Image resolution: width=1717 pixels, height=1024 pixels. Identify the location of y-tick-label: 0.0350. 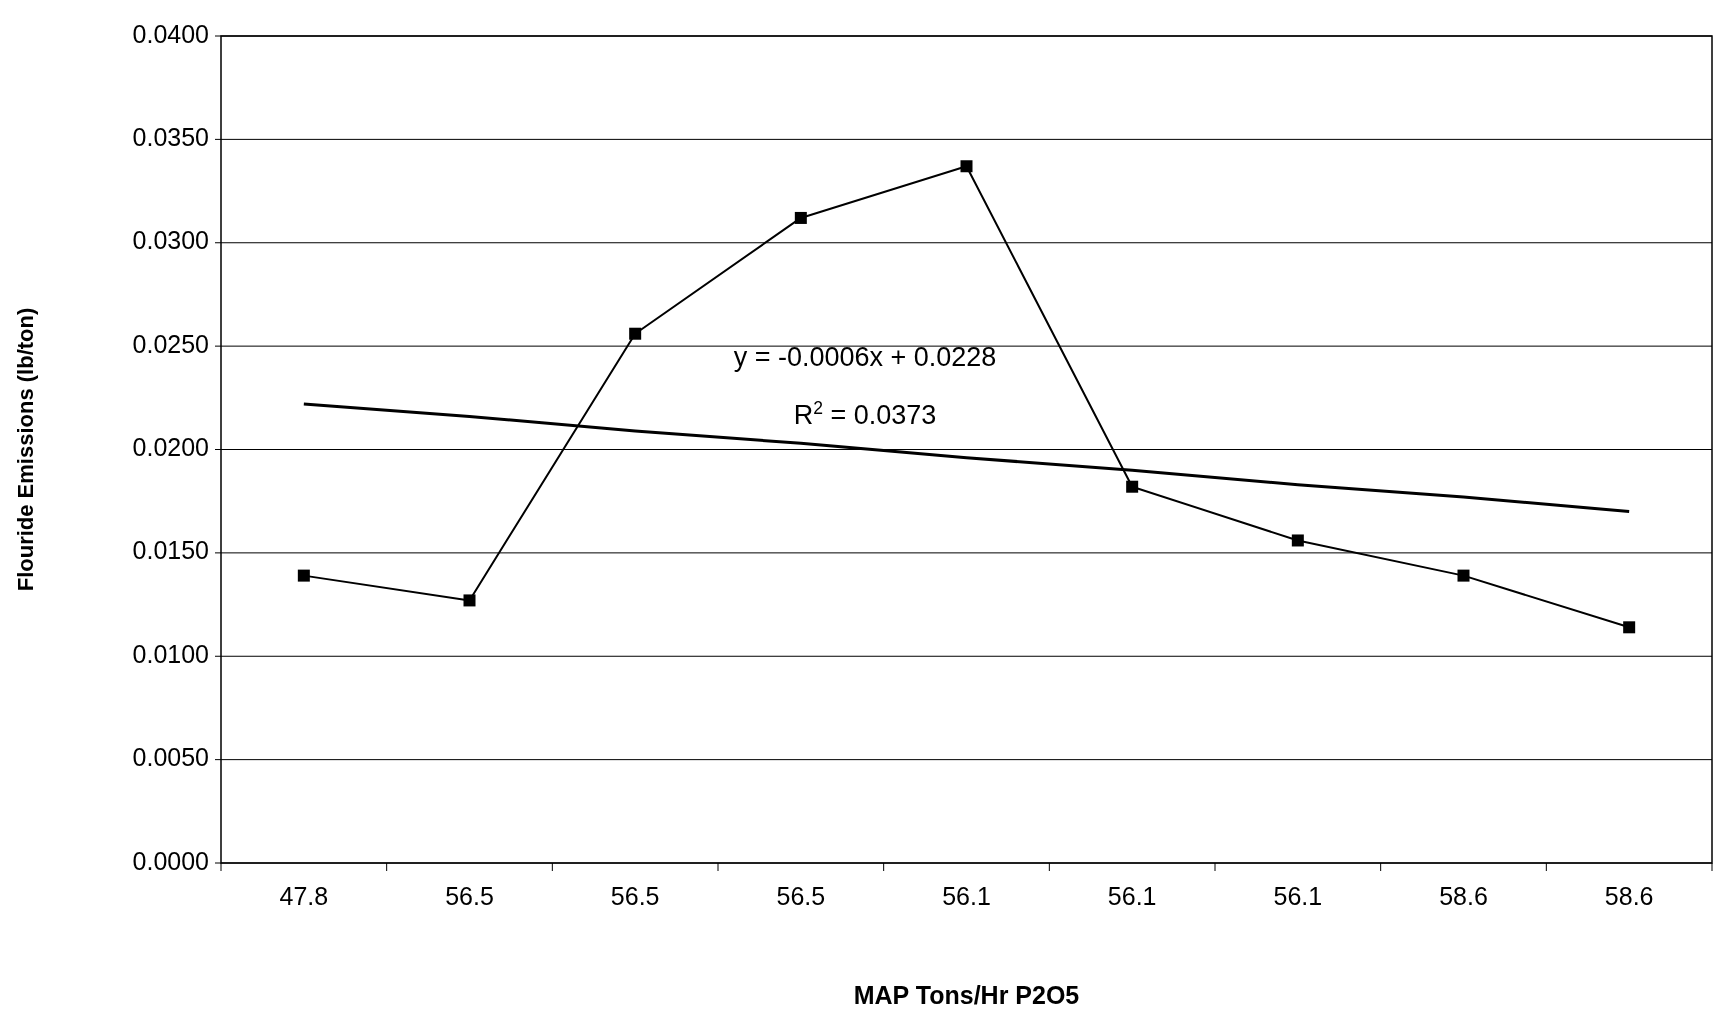
(170, 136).